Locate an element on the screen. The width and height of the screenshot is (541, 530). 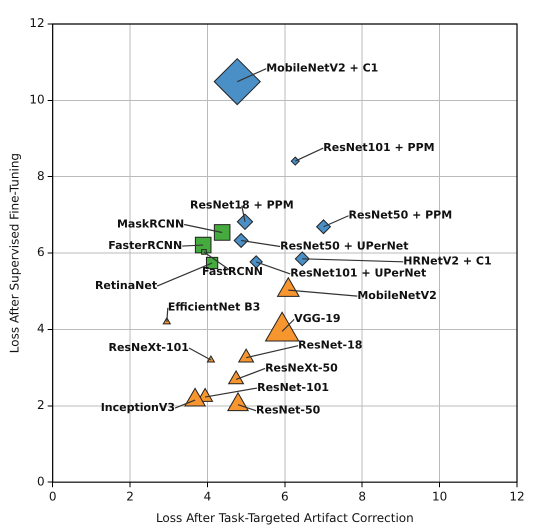
y-axis-title: Loss After Supervised Fine-Tuning is located at coordinates (14, 253).